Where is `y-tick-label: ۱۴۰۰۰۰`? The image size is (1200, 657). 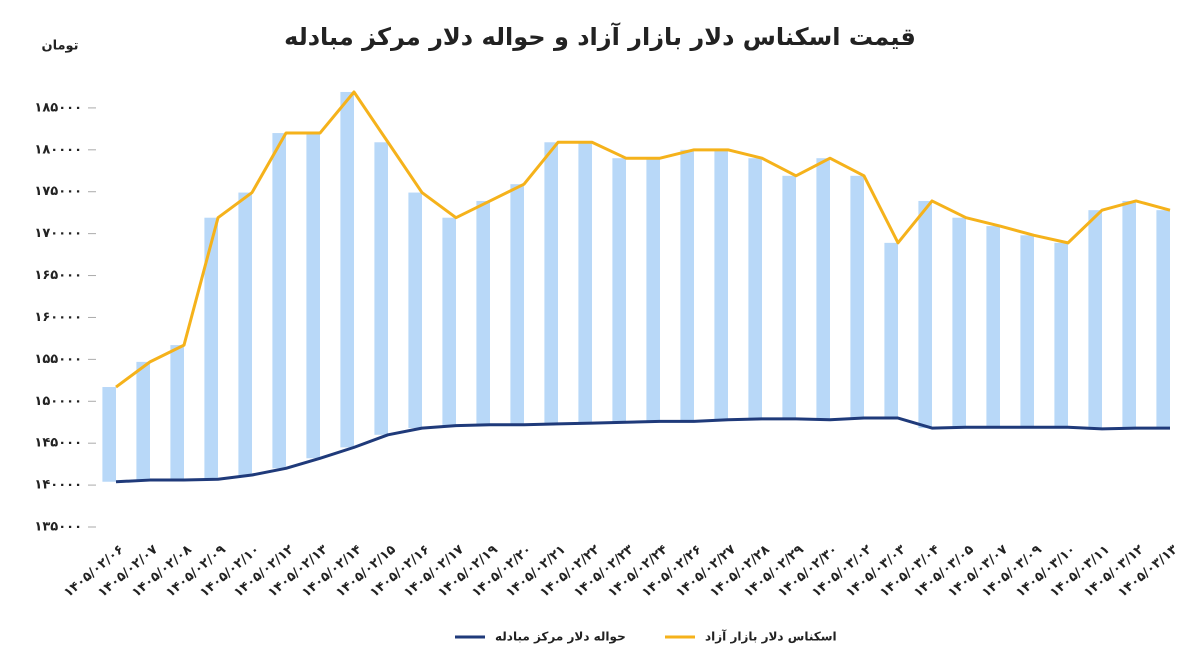 y-tick-label: ۱۴۰۰۰۰ is located at coordinates (58, 485).